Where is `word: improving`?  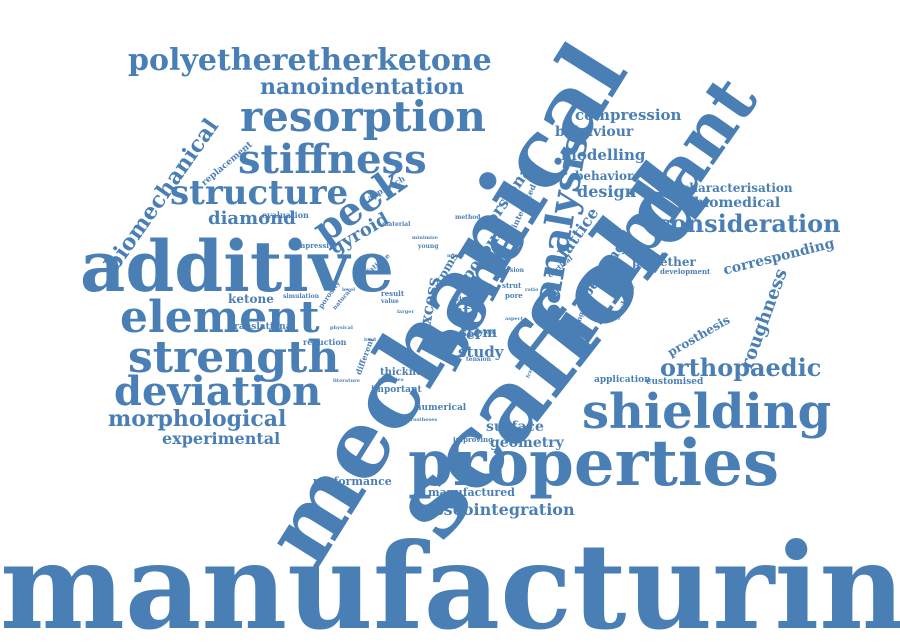 word: improving is located at coordinates (473, 439).